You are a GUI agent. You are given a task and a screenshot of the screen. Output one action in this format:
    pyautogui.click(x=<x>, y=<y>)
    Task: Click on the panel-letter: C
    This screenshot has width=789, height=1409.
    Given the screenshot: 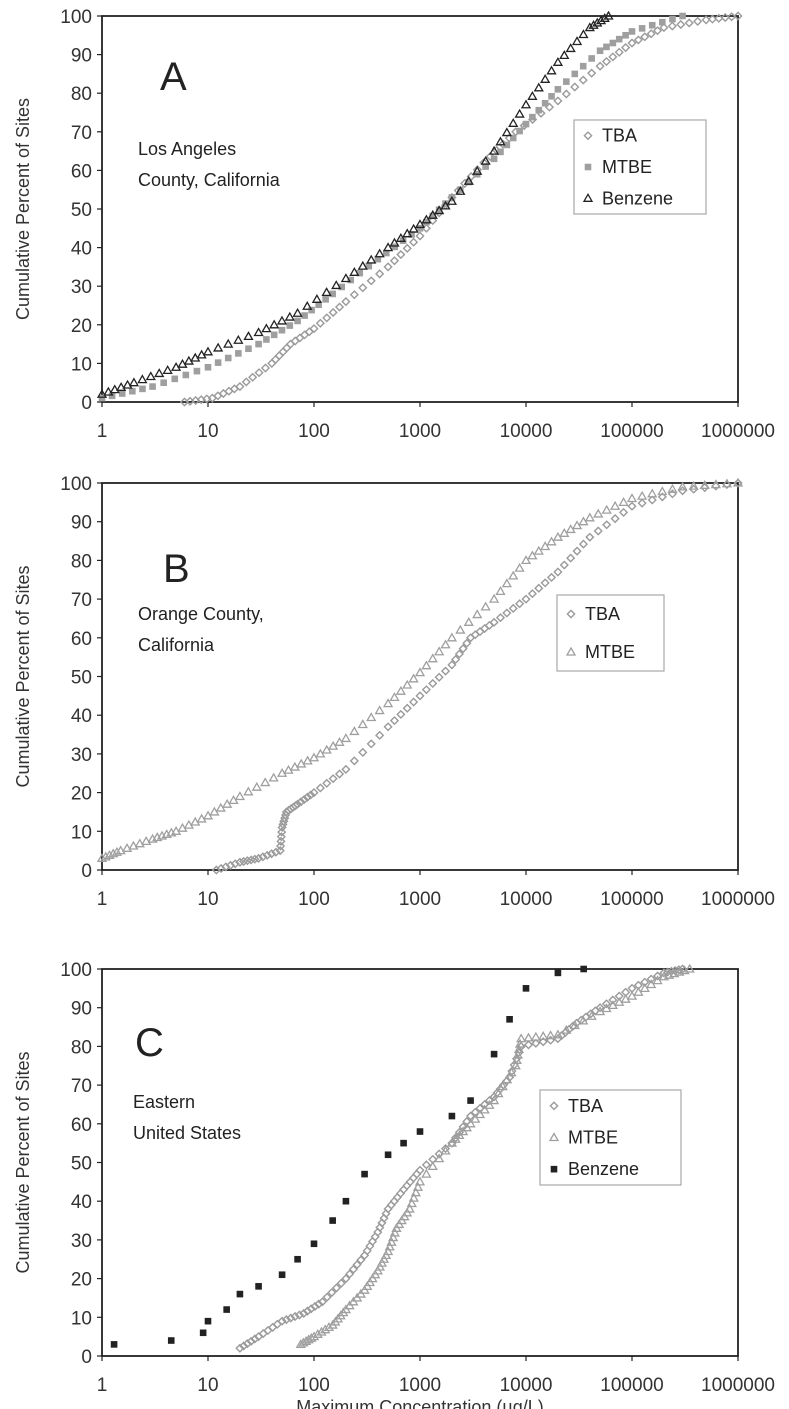 What is the action you would take?
    pyautogui.click(x=149, y=1043)
    